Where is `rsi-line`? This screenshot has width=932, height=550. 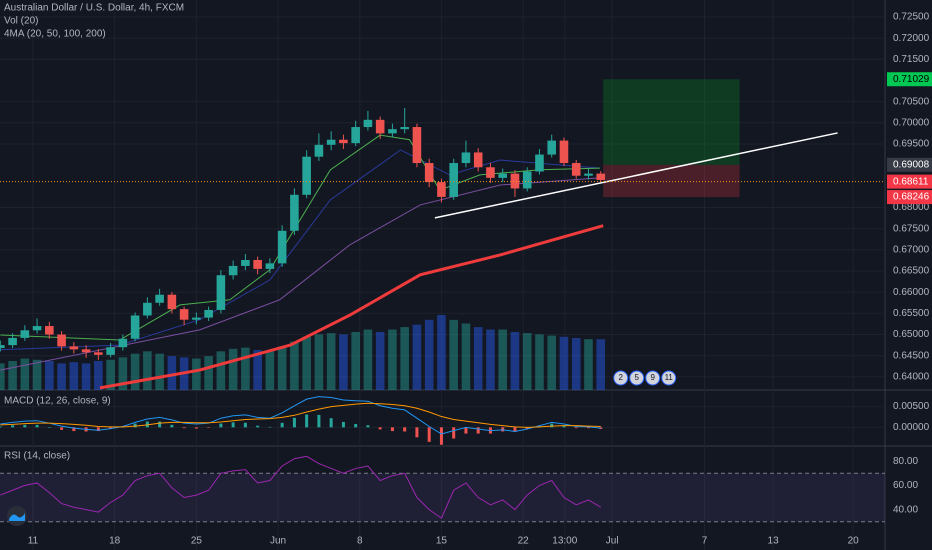
rsi-line is located at coordinates (300, 487).